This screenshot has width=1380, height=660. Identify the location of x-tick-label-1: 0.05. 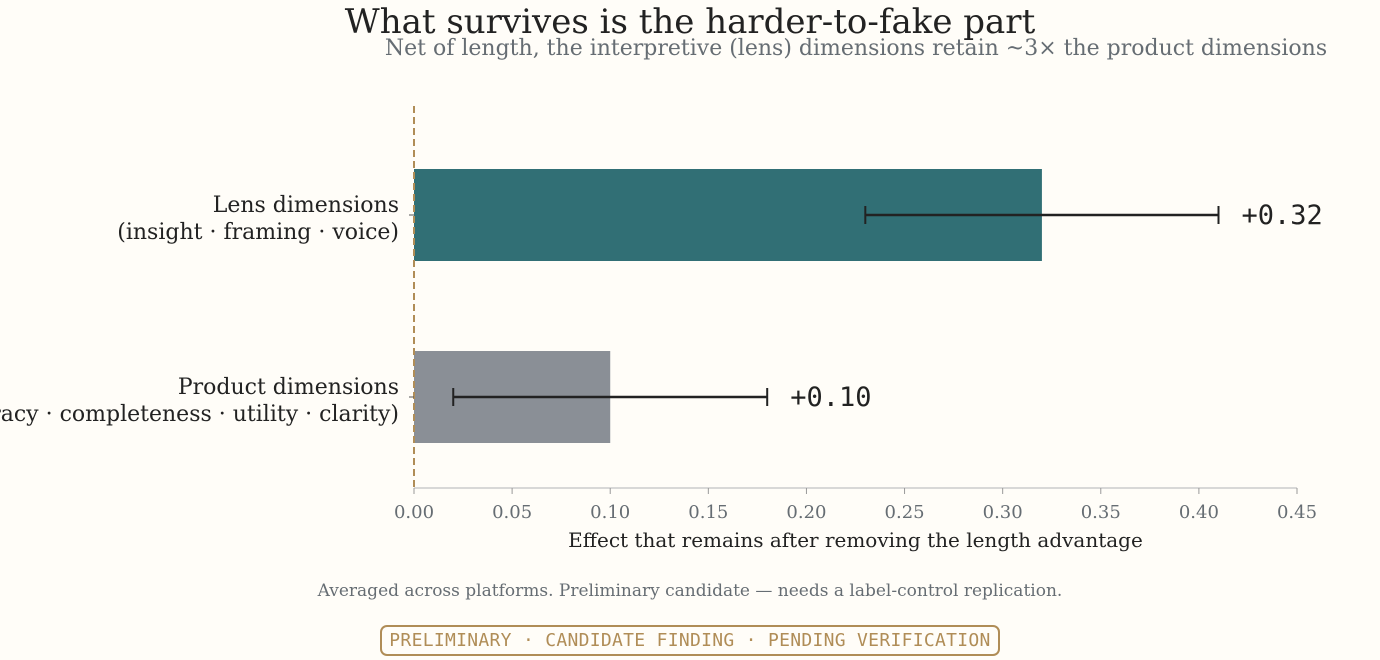
(512, 512).